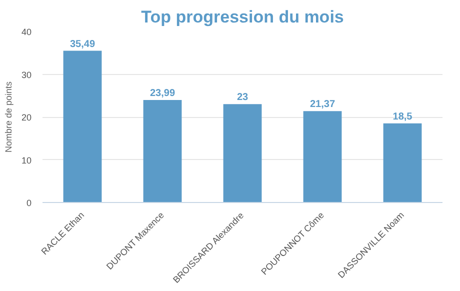  I want to click on data-label: 21,37, so click(323, 104).